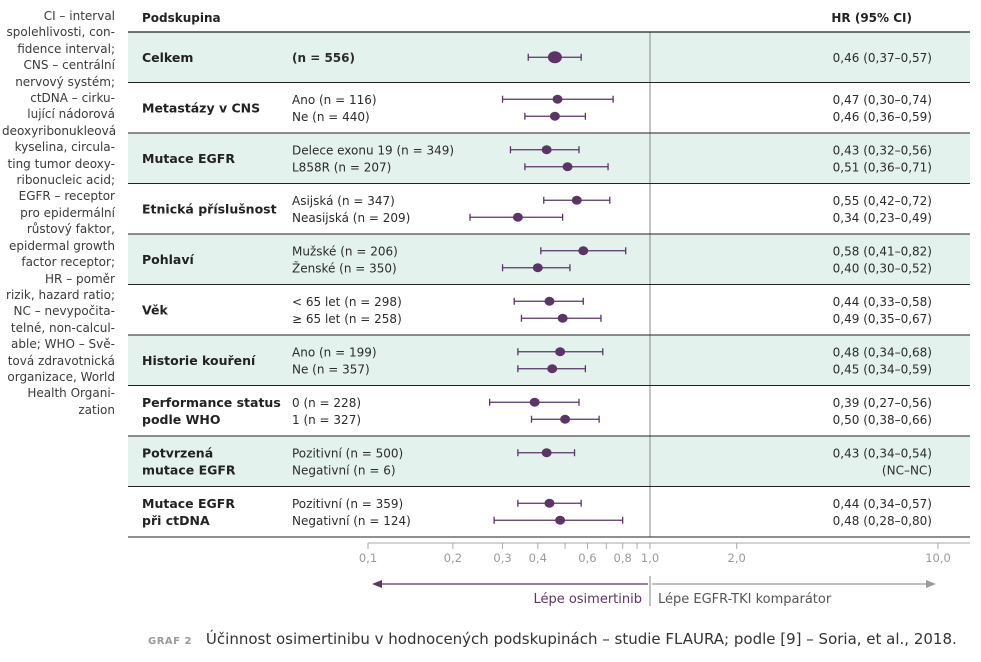  What do you see at coordinates (323, 58) in the screenshot?
I see `row-label: (n = 556)` at bounding box center [323, 58].